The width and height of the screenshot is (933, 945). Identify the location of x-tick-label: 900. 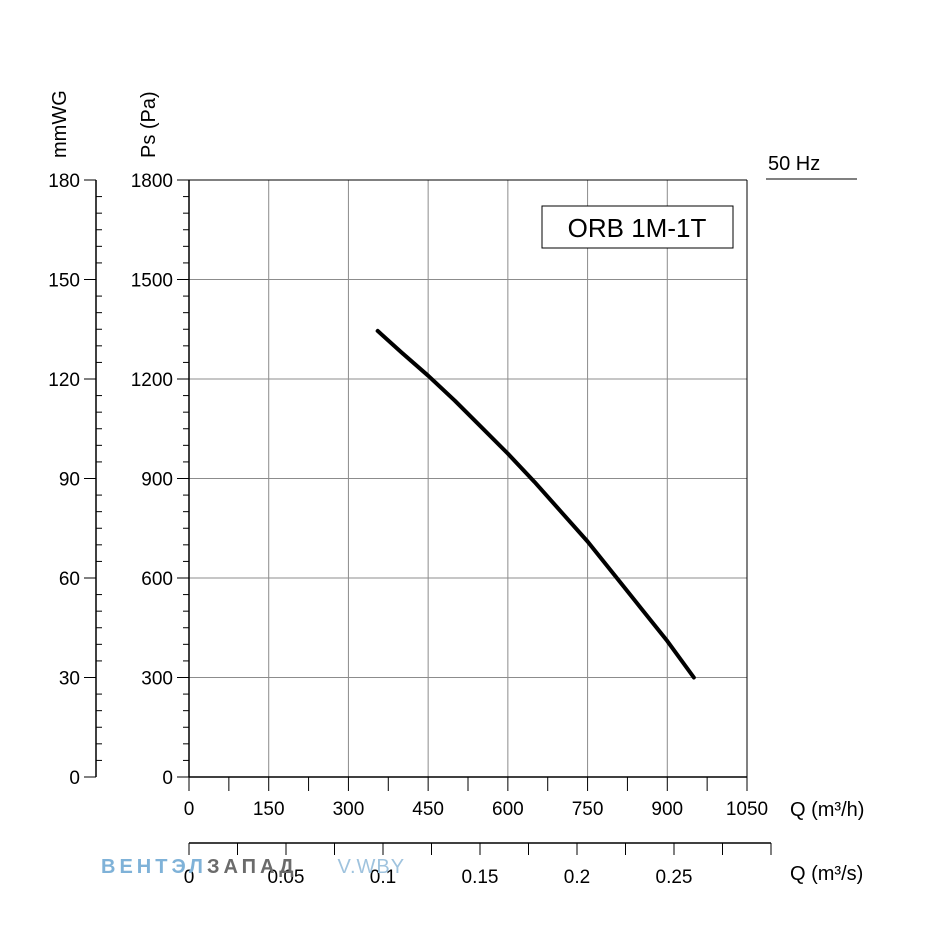
(667, 809).